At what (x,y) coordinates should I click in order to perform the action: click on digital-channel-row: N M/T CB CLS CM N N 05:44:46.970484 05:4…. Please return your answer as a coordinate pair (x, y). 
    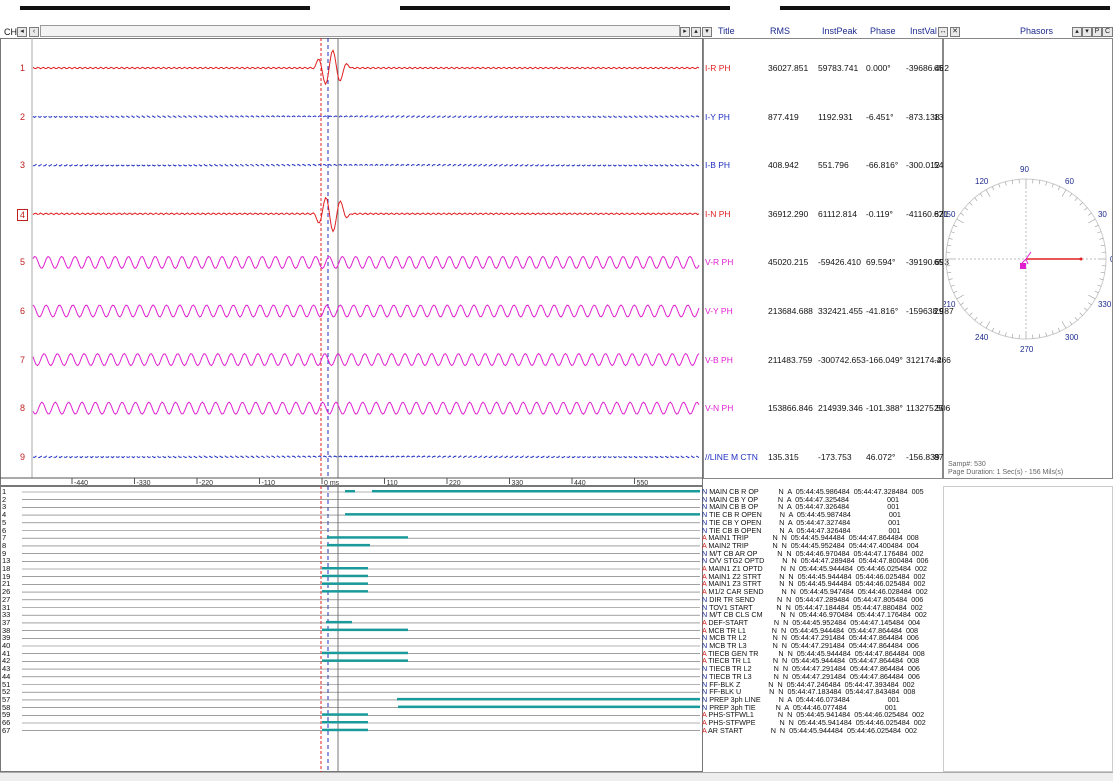
    Looking at the image, I should click on (814, 615).